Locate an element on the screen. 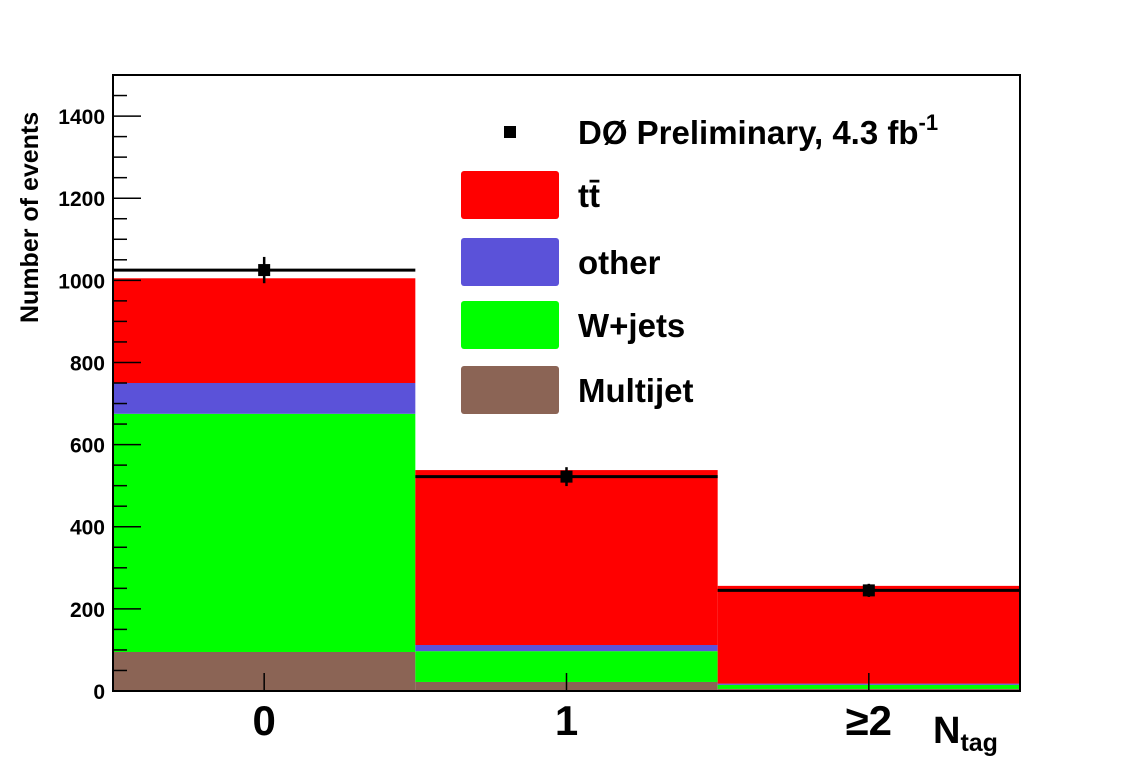 The width and height of the screenshot is (1134, 768). x-axis-title-main: N is located at coordinates (946, 731).